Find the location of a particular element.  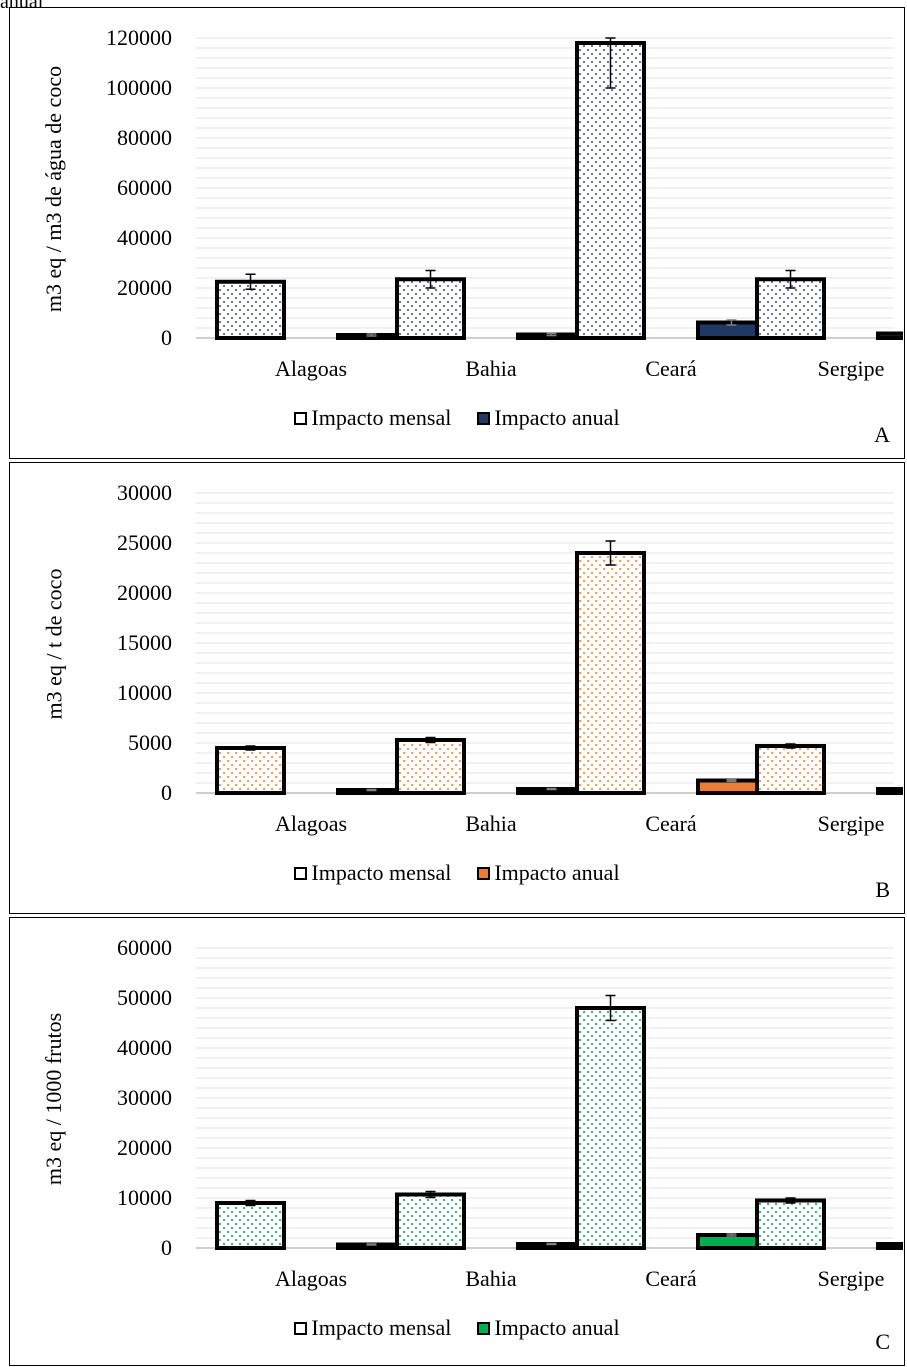

y-axis-label: m3 eq / m3 de água de coco is located at coordinates (54, 189).